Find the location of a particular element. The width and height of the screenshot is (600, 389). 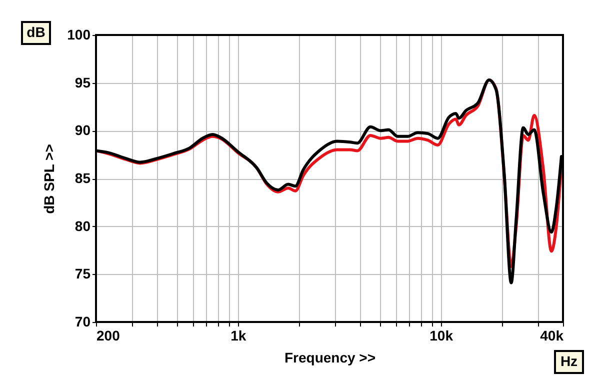

y-axis-title: dB SPL >> is located at coordinates (49, 179).